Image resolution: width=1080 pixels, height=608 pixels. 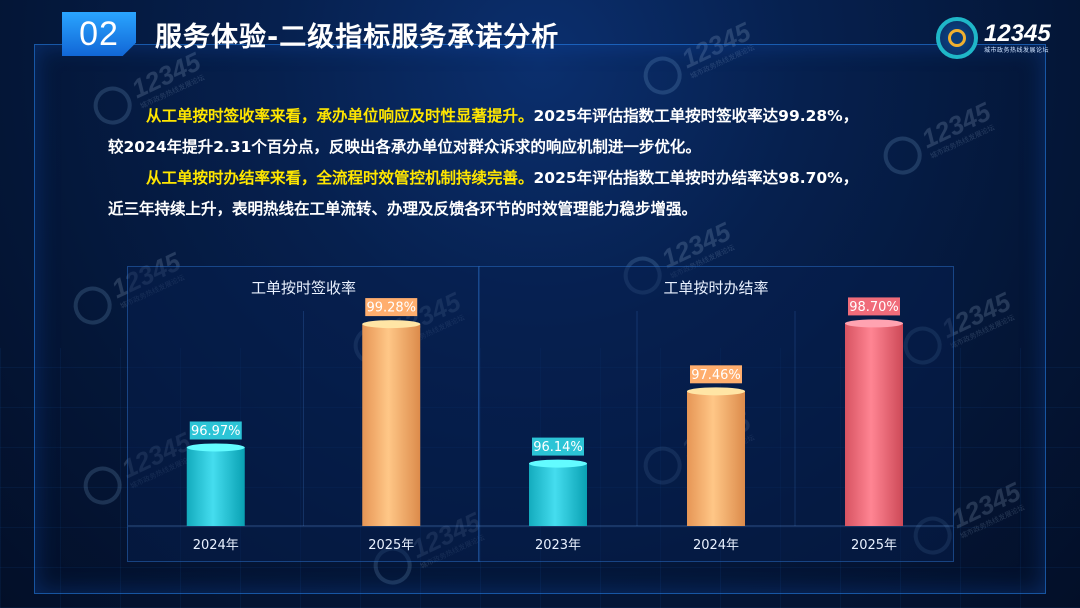 What do you see at coordinates (340, 116) in the screenshot?
I see `paragraph-1-highlight: 从工单按时签收率来看，承办单位响应及时性显著提升。` at bounding box center [340, 116].